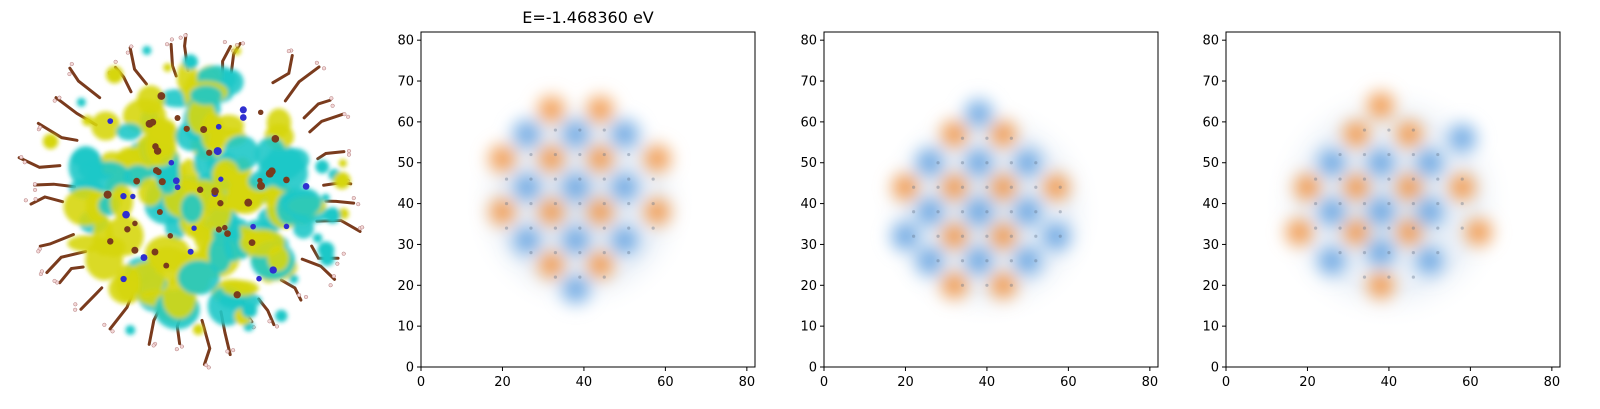 Image resolution: width=1600 pixels, height=409 pixels. Describe the element at coordinates (588, 17) in the screenshot. I see `figure-title: E=-1.468360 eV` at that location.